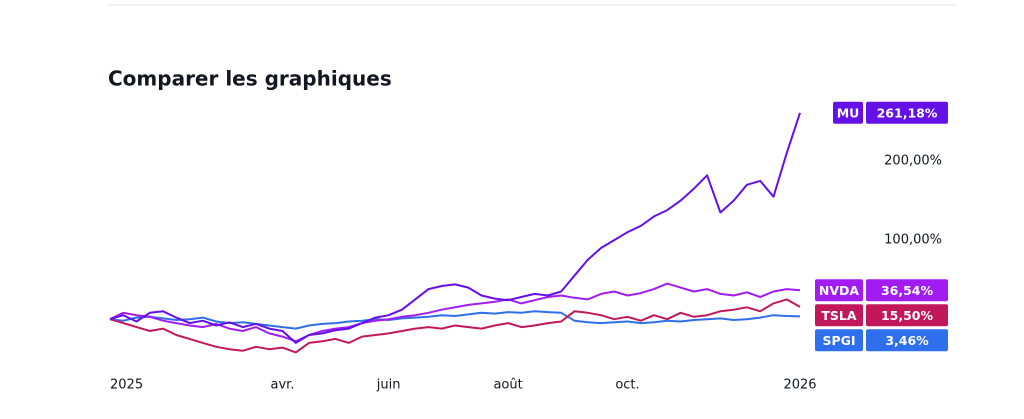 Image resolution: width=1024 pixels, height=419 pixels. I want to click on x-tick-label: oct., so click(627, 385).